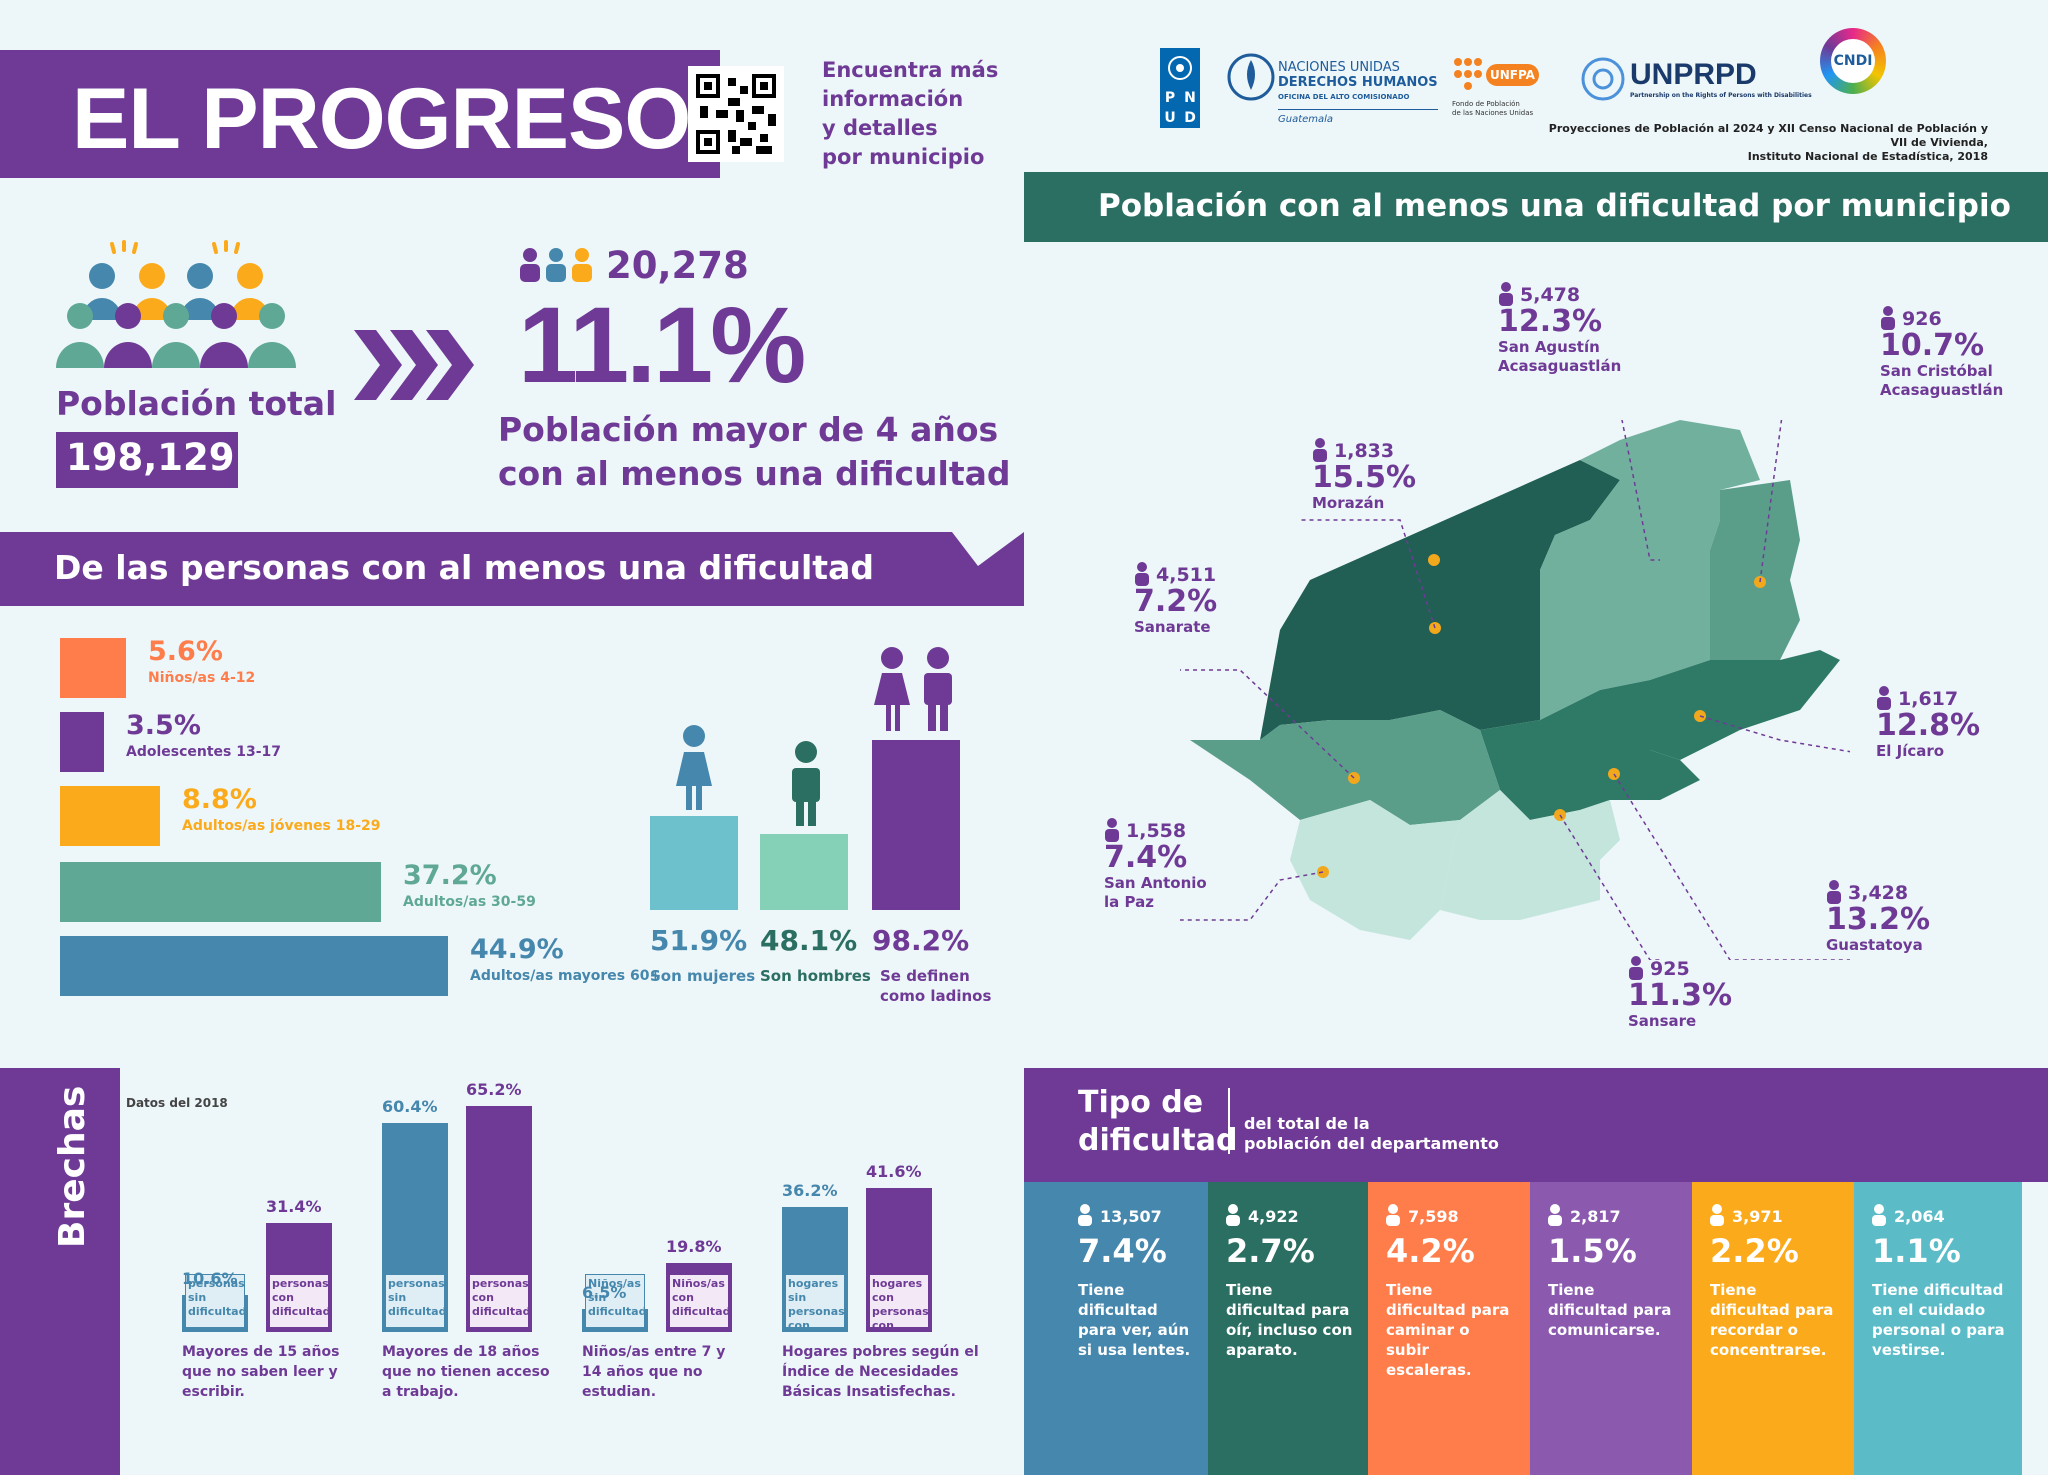 The height and width of the screenshot is (1475, 2048). I want to click on municipality-map, so click(1515, 690).